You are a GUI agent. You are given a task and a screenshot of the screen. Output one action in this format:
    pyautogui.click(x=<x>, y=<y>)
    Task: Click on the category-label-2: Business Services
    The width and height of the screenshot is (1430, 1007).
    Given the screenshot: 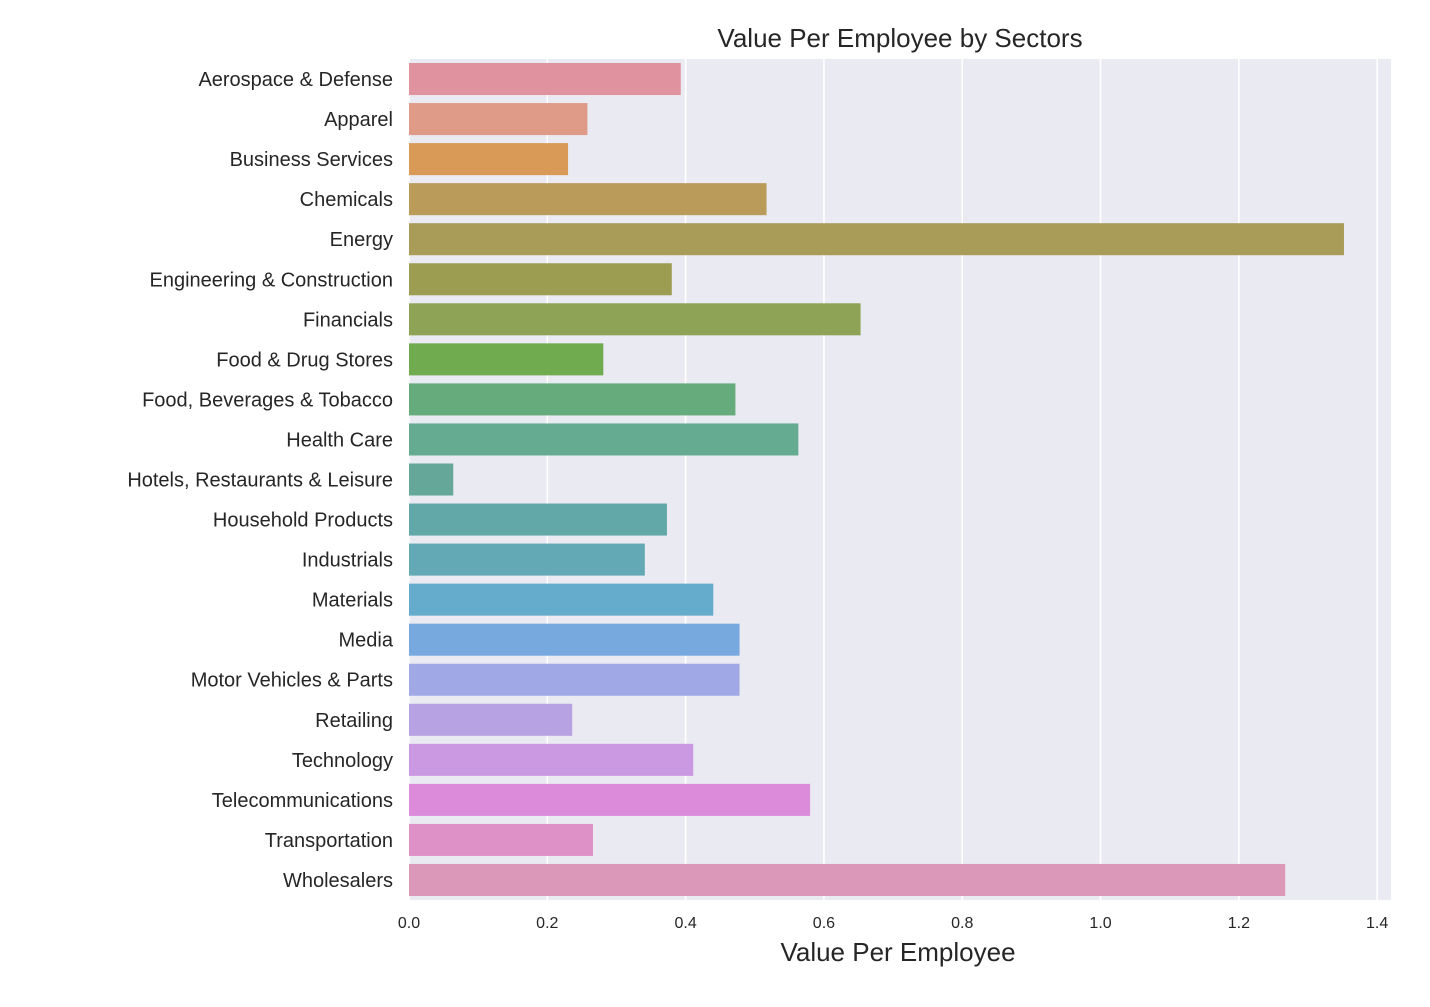 What is the action you would take?
    pyautogui.click(x=311, y=160)
    